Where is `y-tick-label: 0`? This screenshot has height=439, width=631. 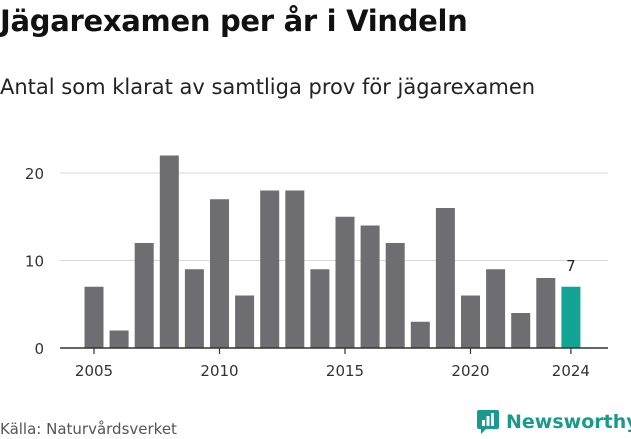
y-tick-label: 0 is located at coordinates (39, 349).